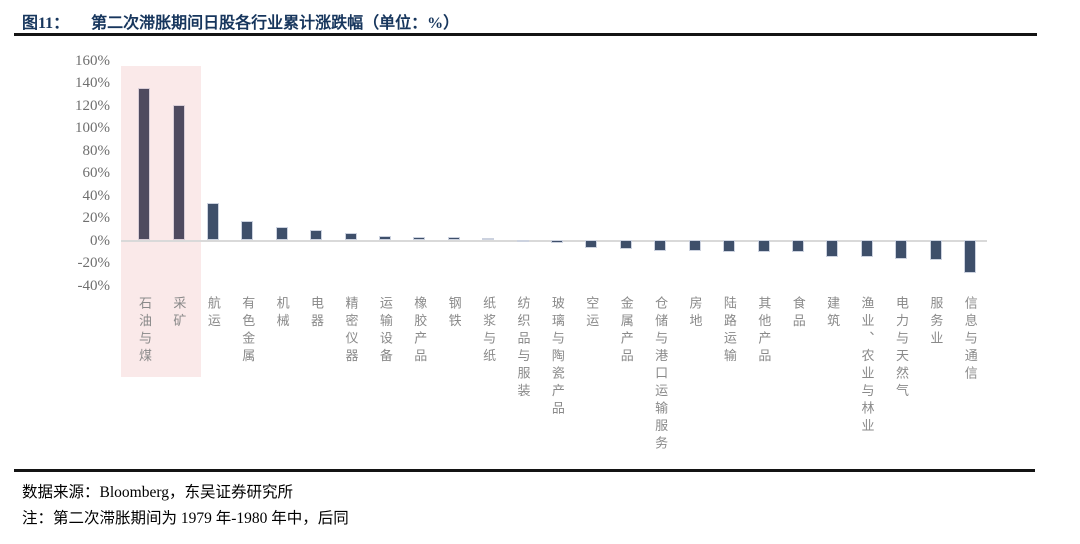 The height and width of the screenshot is (544, 1080). Describe the element at coordinates (144, 375) in the screenshot. I see `category-label-column: 石油与煤` at that location.